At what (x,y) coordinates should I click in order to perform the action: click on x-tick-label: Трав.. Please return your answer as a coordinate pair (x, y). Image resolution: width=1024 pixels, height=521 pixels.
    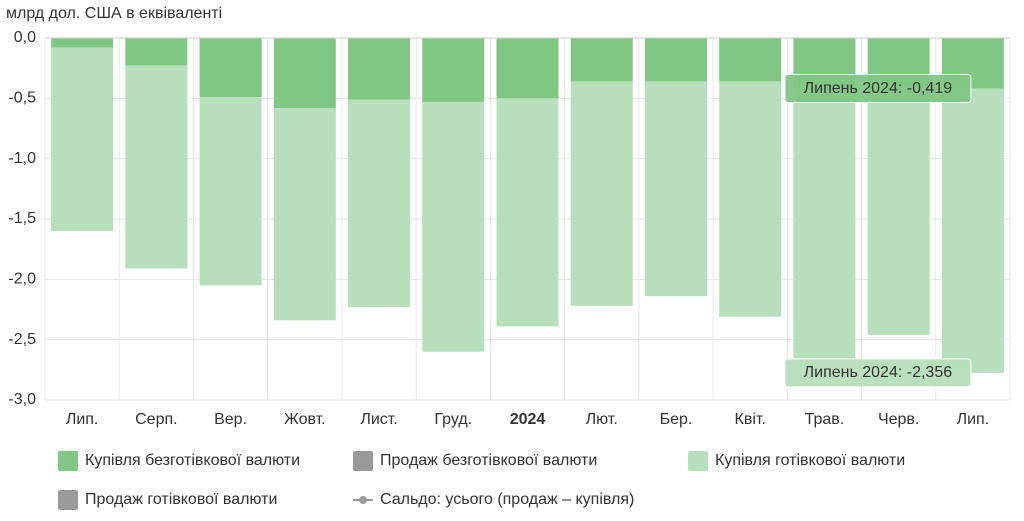
    Looking at the image, I should click on (825, 419).